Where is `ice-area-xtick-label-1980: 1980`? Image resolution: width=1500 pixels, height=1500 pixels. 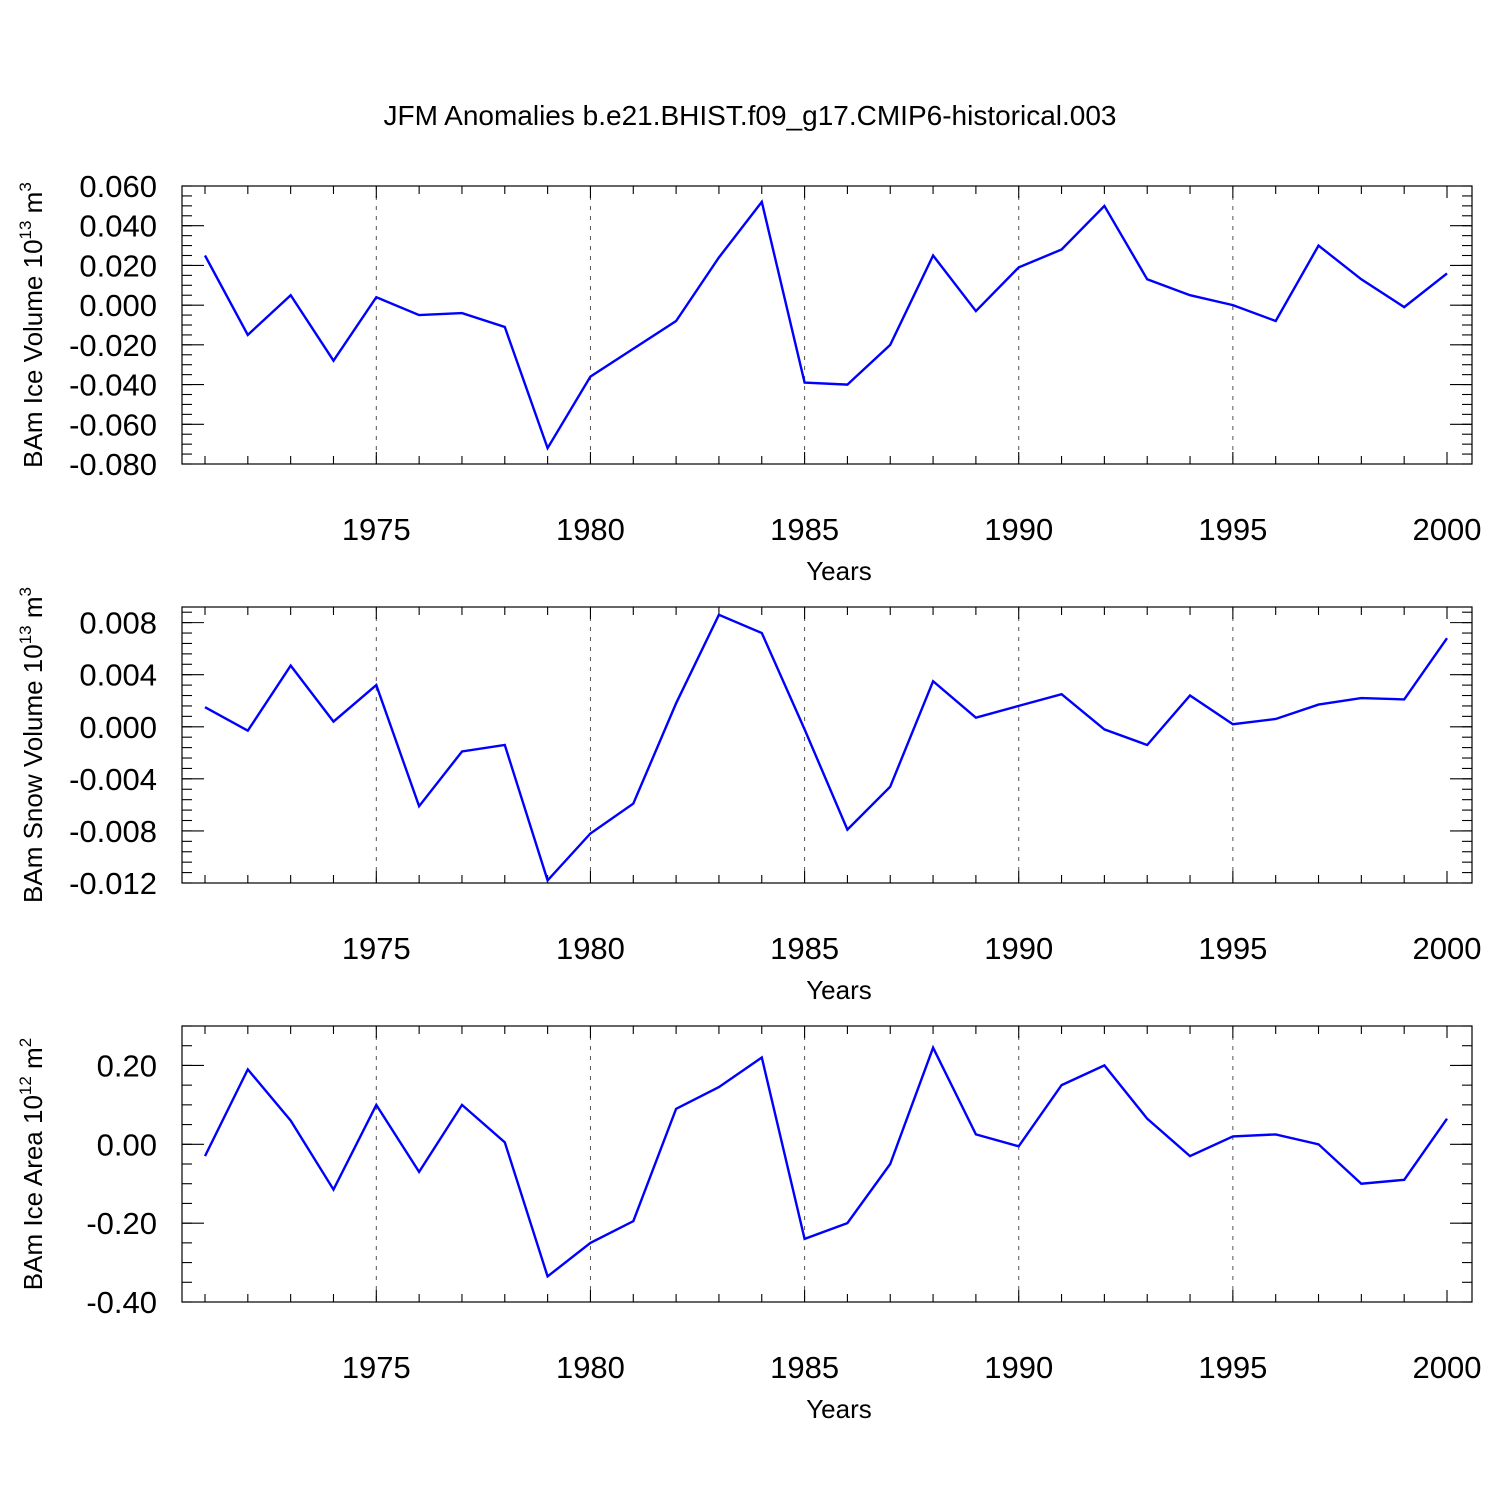 ice-area-xtick-label-1980: 1980 is located at coordinates (590, 1367).